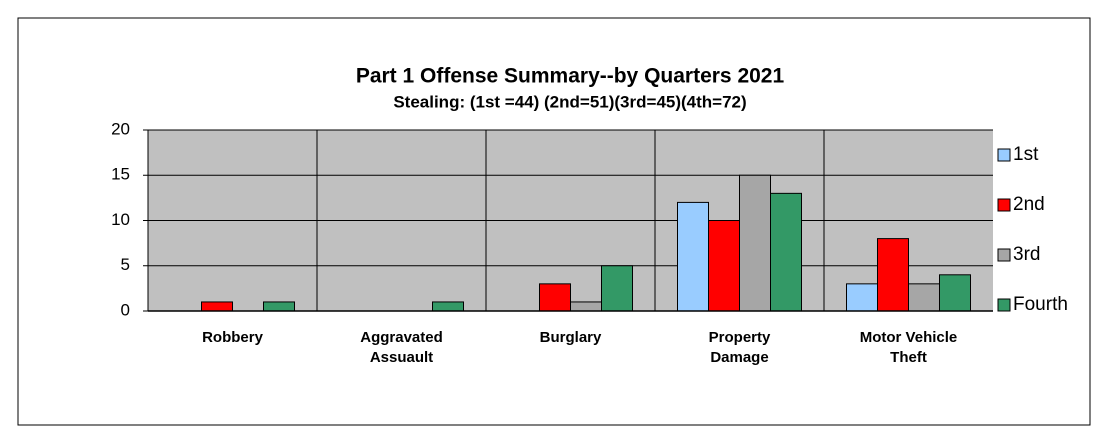  What do you see at coordinates (1040, 304) in the screenshot?
I see `legend-label: Fourth` at bounding box center [1040, 304].